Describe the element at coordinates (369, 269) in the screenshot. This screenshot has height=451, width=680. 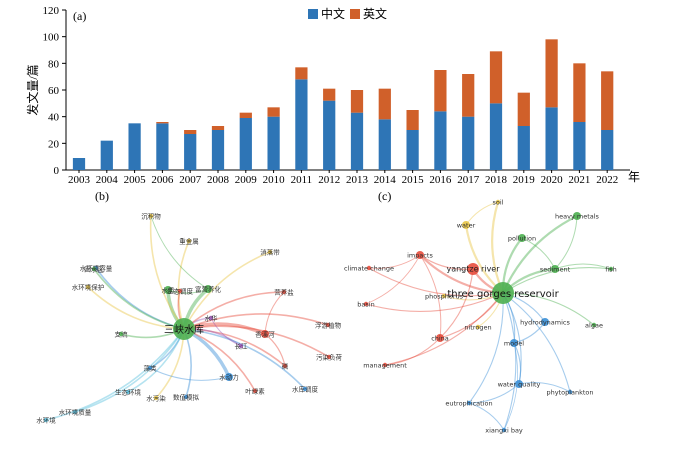
I see `network-node-label: climate change` at that location.